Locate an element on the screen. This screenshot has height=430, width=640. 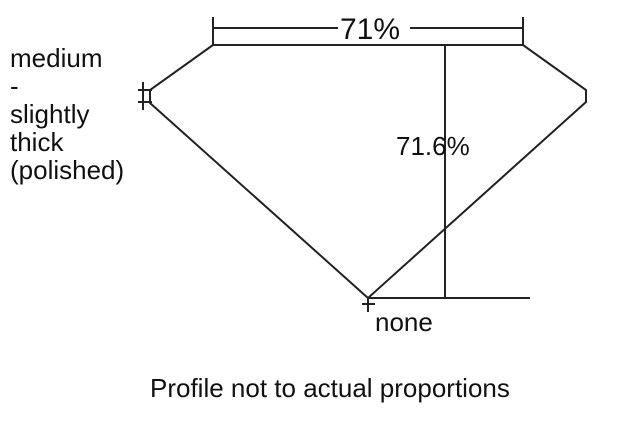
caption: Profile not to actual proportions is located at coordinates (330, 388).